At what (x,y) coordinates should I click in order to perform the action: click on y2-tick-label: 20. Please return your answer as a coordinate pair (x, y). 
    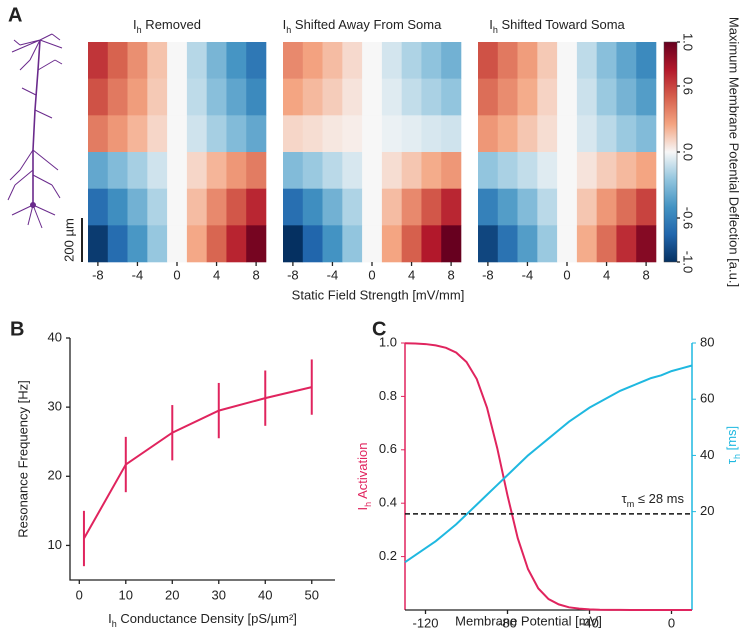
    Looking at the image, I should click on (707, 510).